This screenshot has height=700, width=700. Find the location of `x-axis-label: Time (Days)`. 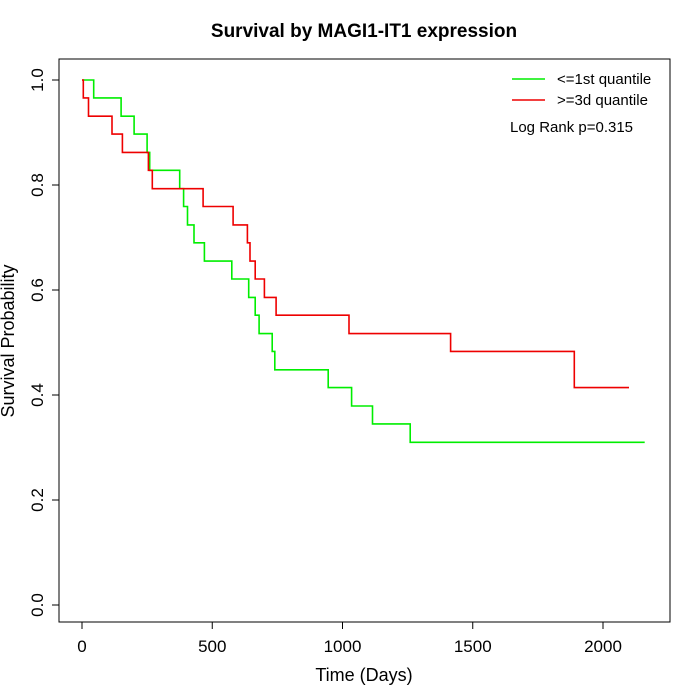

x-axis-label: Time (Days) is located at coordinates (363, 675).